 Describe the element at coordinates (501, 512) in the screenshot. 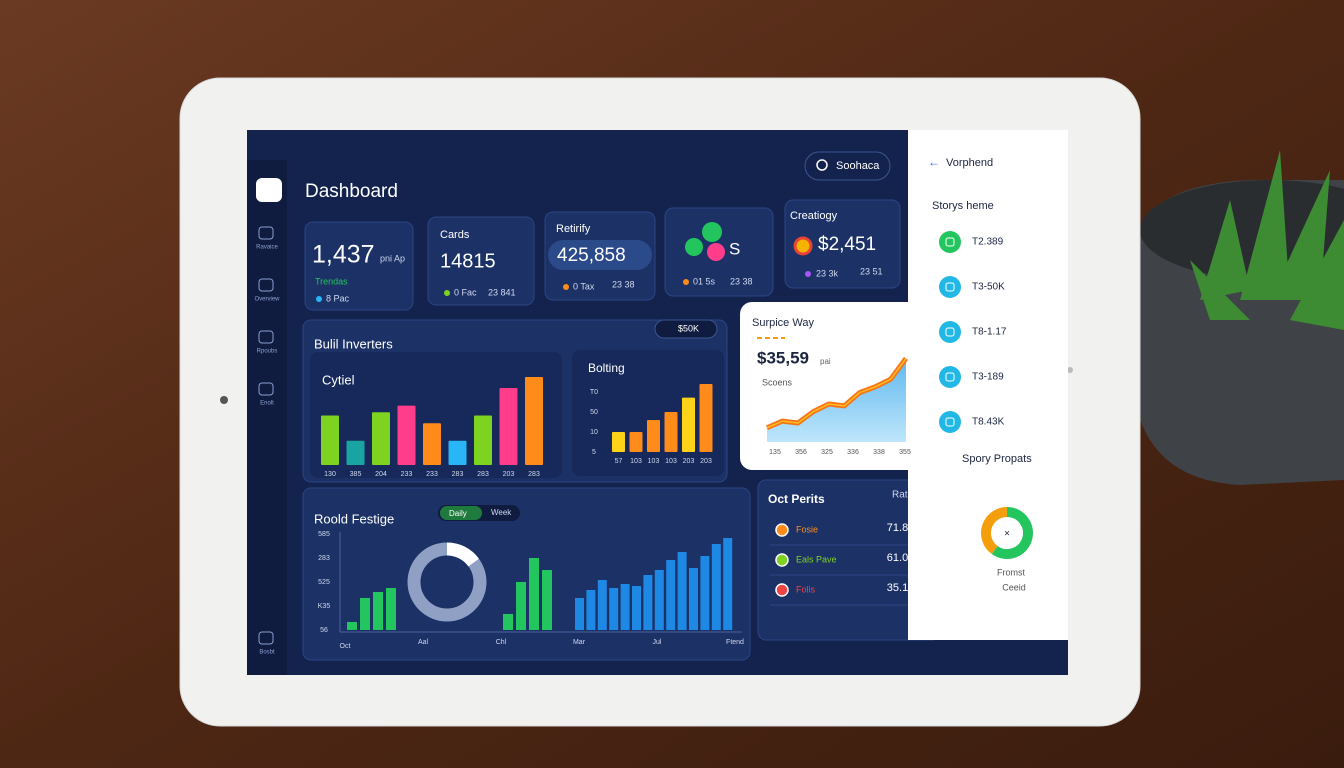

I see `toggle-option: Week` at that location.